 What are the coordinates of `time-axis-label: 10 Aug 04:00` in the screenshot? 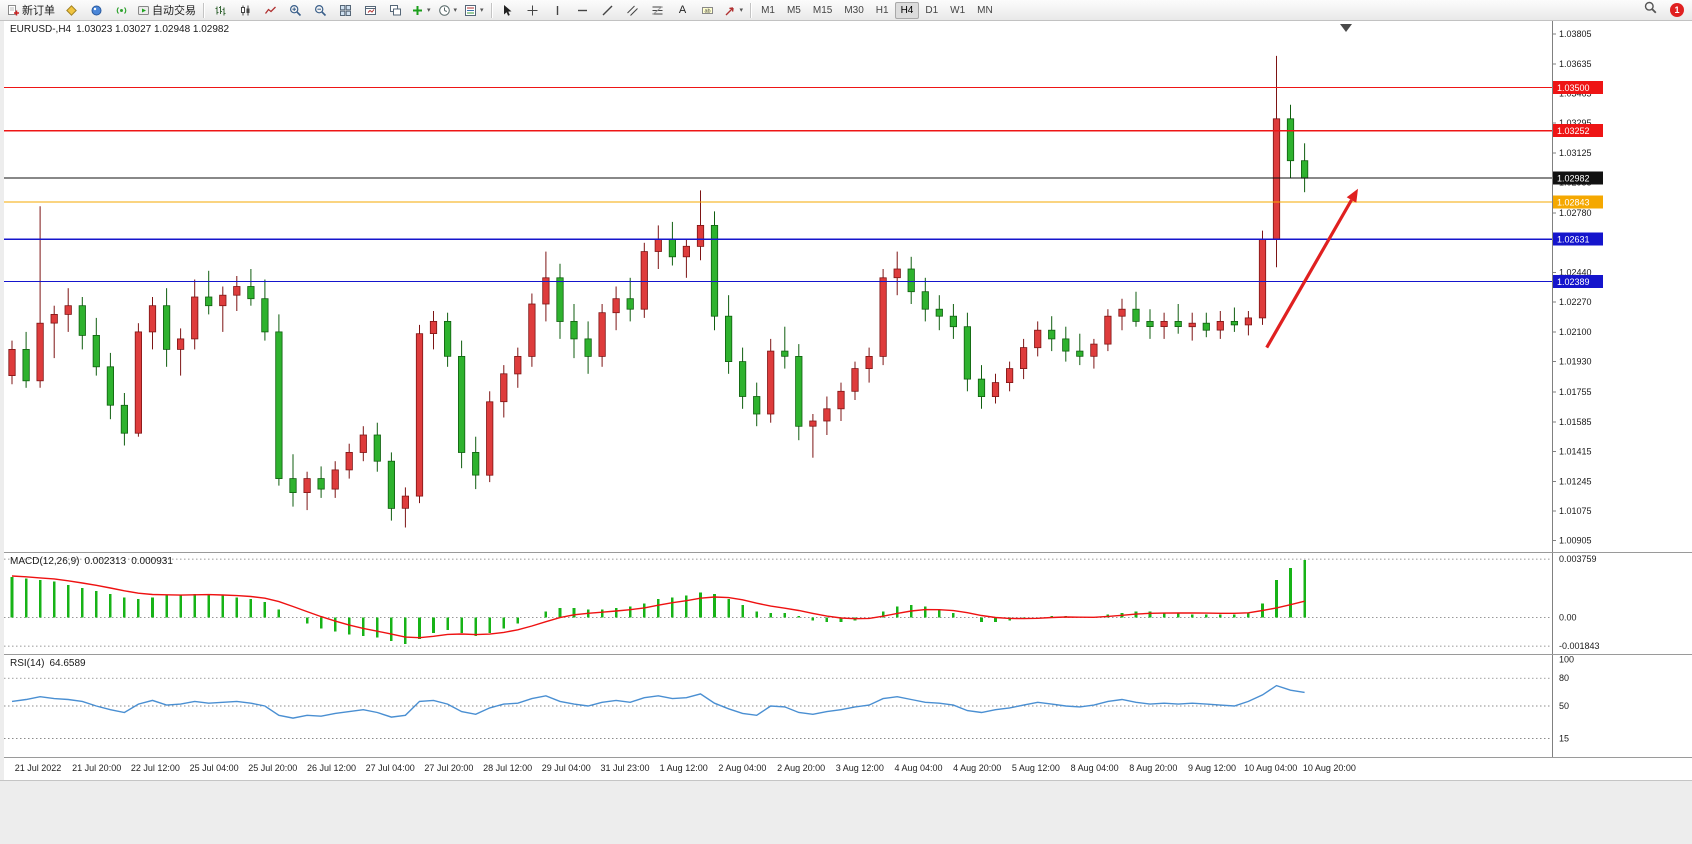 It's located at (1271, 768).